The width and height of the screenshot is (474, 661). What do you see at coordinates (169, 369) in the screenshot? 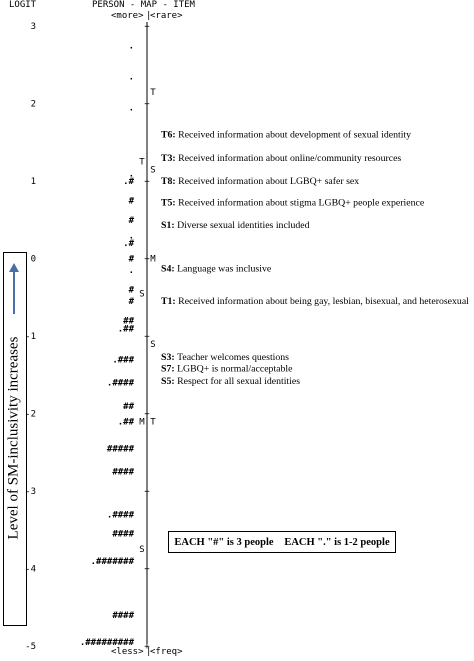
I see `item-code: S7:` at bounding box center [169, 369].